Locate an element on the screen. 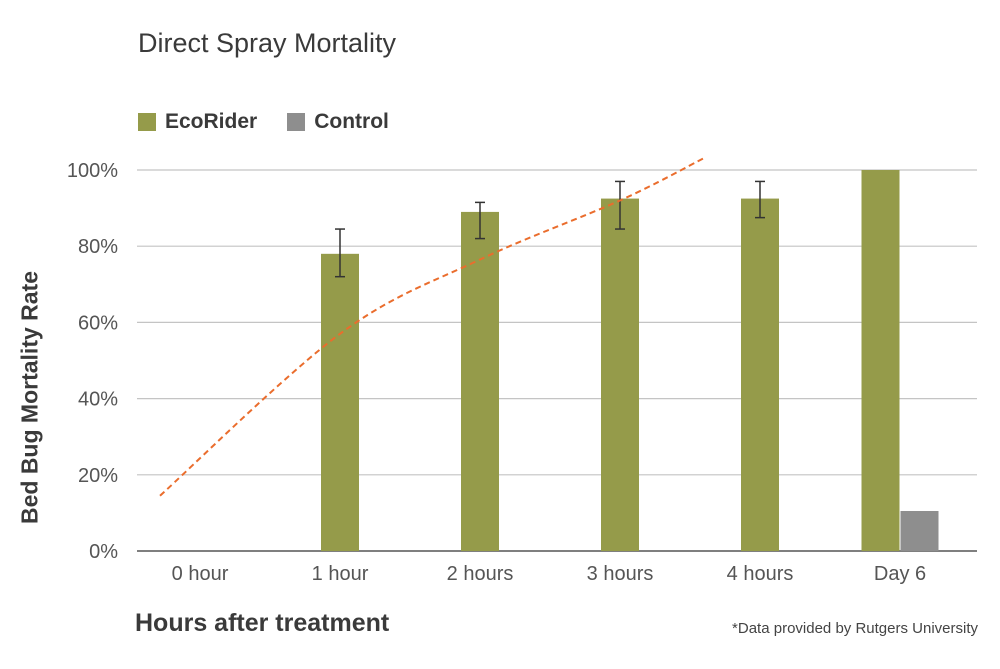  y-tick-label: 60% is located at coordinates (98, 323).